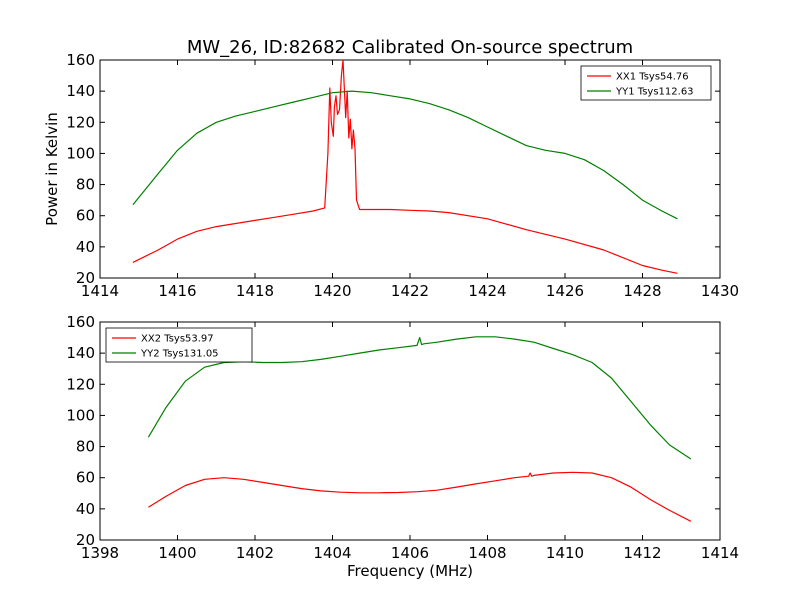 The height and width of the screenshot is (600, 800). Describe the element at coordinates (332, 553) in the screenshot. I see `x-tick-label: 1404` at that location.